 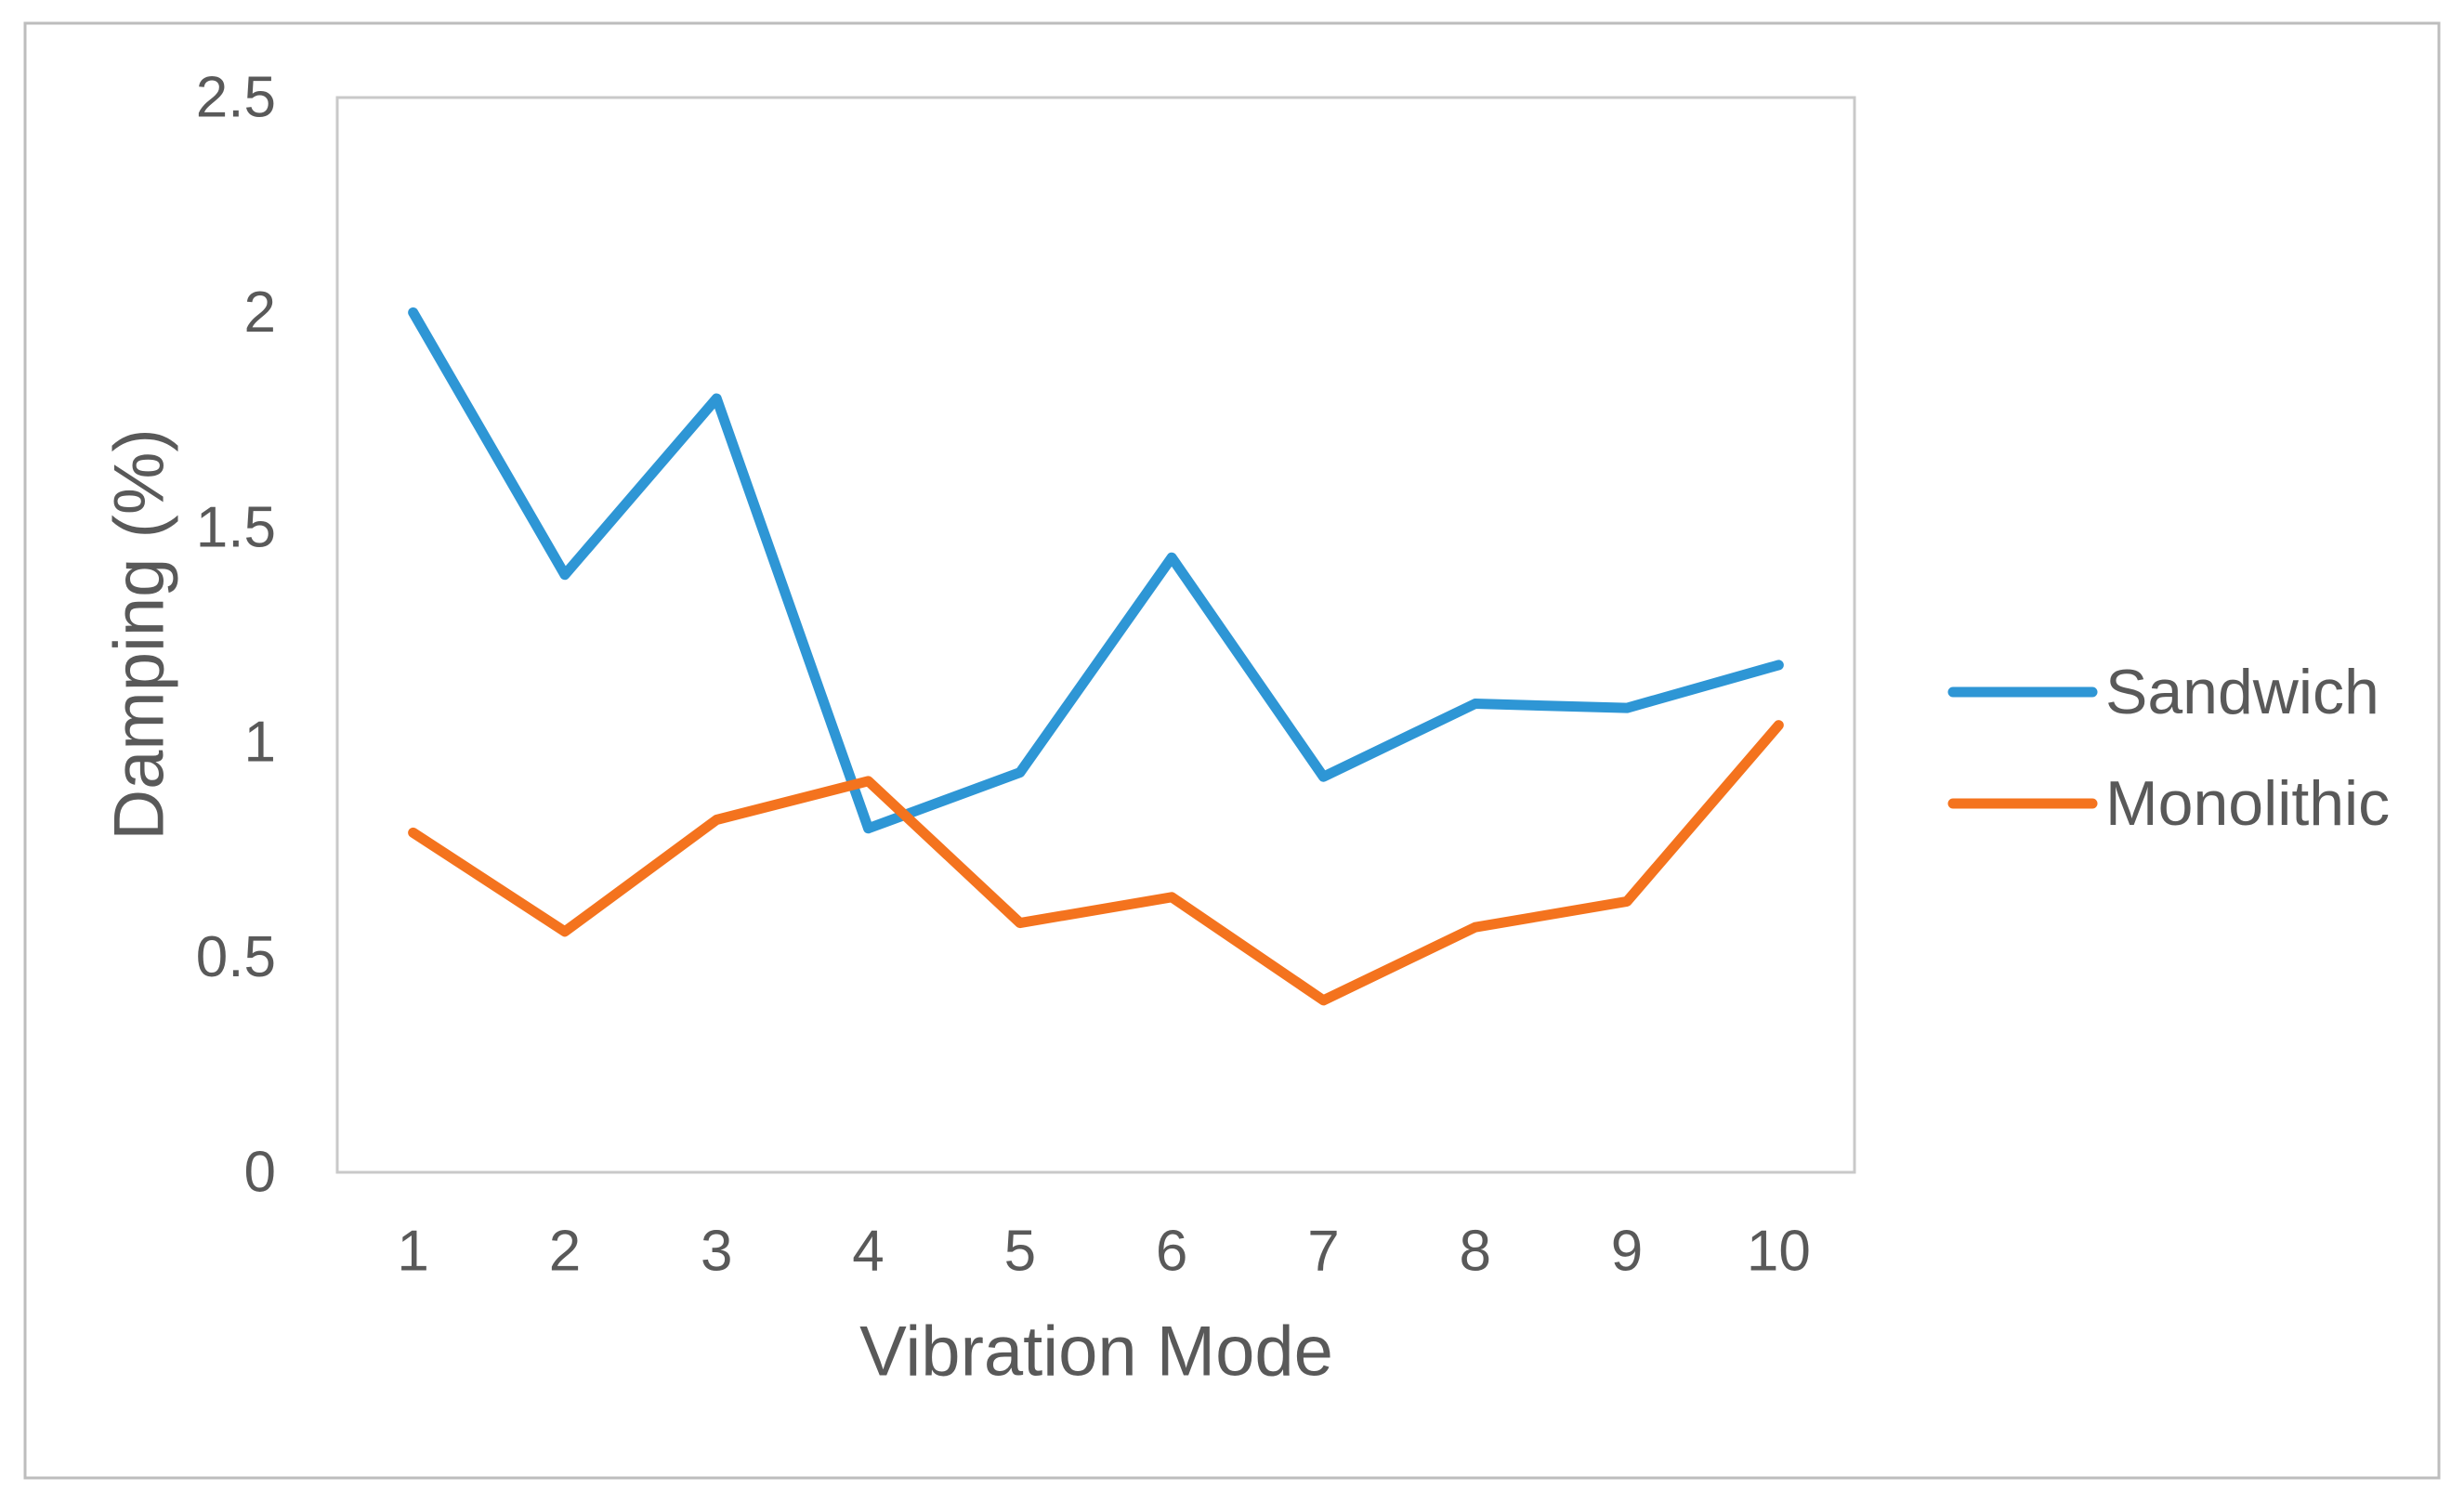 I want to click on x-axis-title: Vibration Mode, so click(x=1096, y=1352).